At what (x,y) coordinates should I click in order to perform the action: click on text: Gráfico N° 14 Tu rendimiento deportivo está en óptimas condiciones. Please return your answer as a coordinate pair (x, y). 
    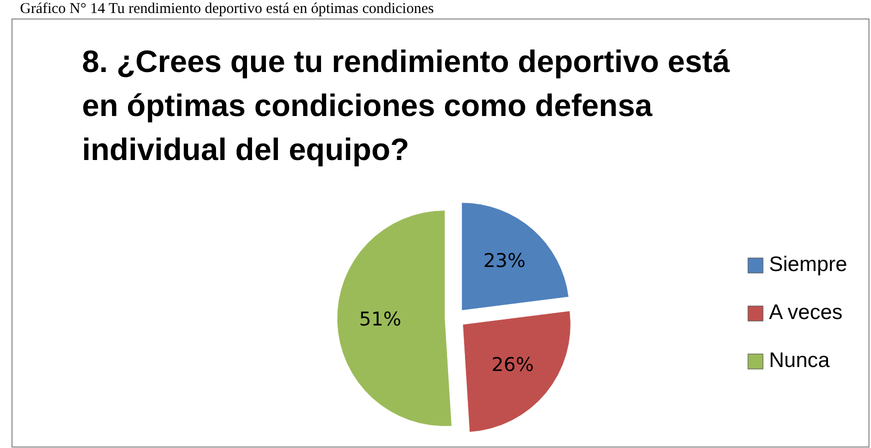
    Looking at the image, I should click on (227, 9).